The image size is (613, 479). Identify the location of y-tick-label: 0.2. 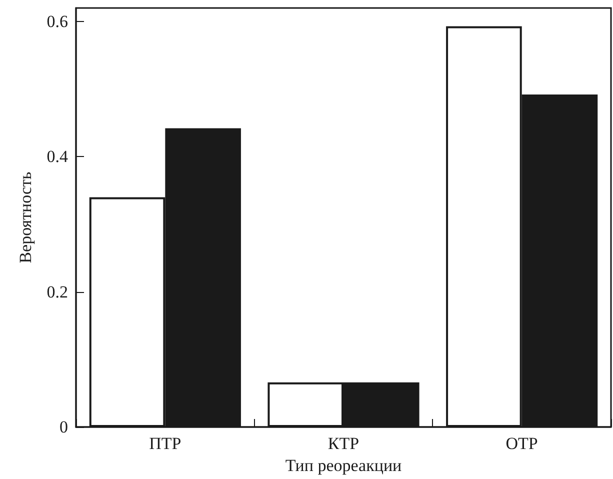
(57, 292).